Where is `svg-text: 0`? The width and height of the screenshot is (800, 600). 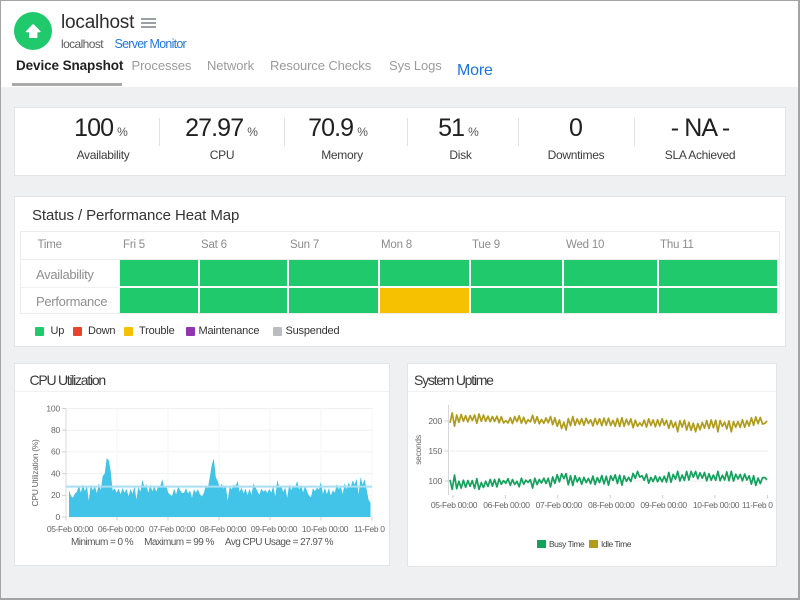
svg-text: 0 is located at coordinates (57, 517).